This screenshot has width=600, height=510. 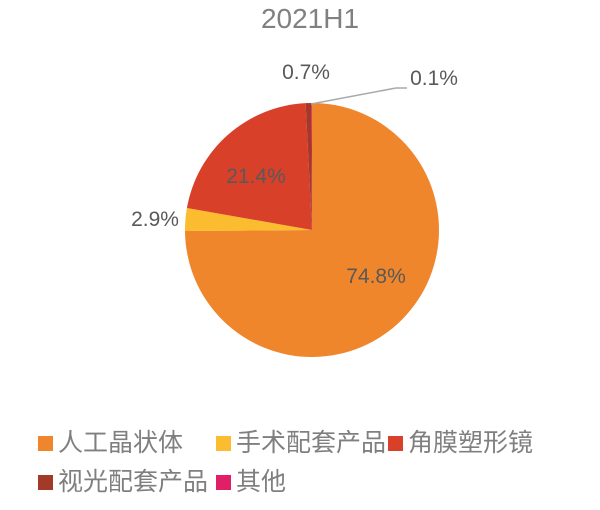 I want to click on pie-value-label-iol: 74.8%, so click(x=376, y=276).